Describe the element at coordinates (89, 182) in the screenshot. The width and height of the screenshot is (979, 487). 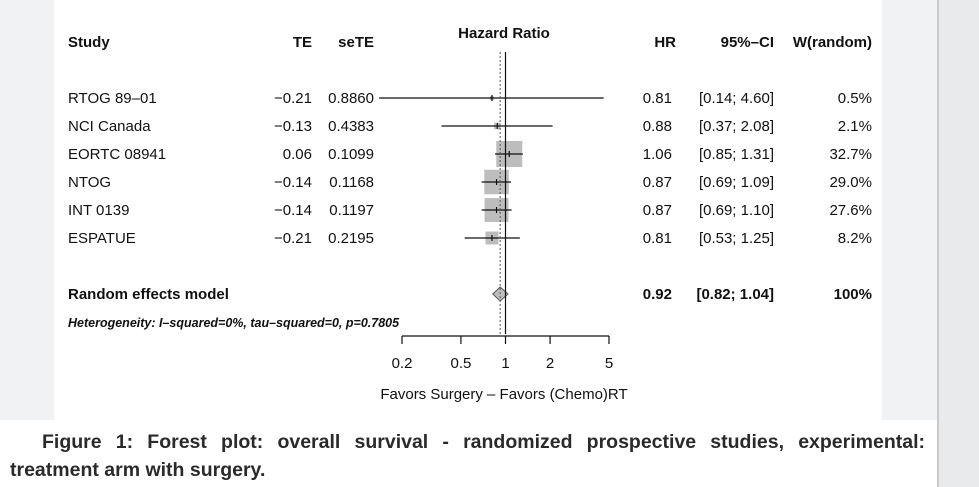
I see `study-name: NTOG` at that location.